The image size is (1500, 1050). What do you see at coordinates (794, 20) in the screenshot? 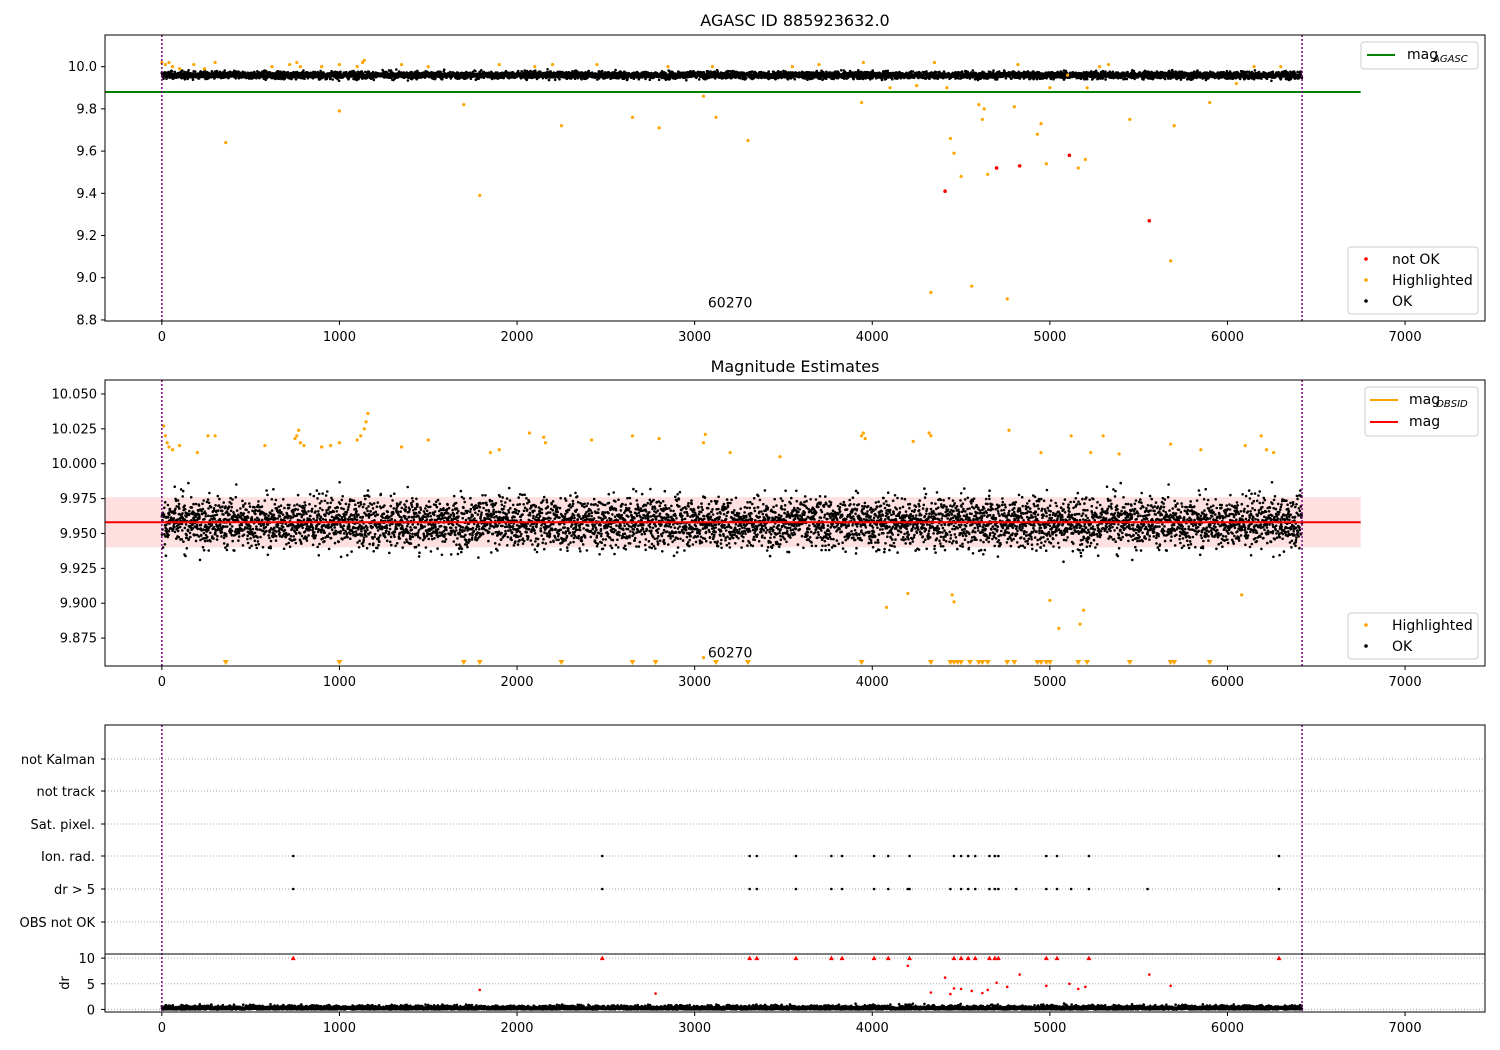
I see `panel-1-title: AGASC ID 885923632.0` at bounding box center [794, 20].